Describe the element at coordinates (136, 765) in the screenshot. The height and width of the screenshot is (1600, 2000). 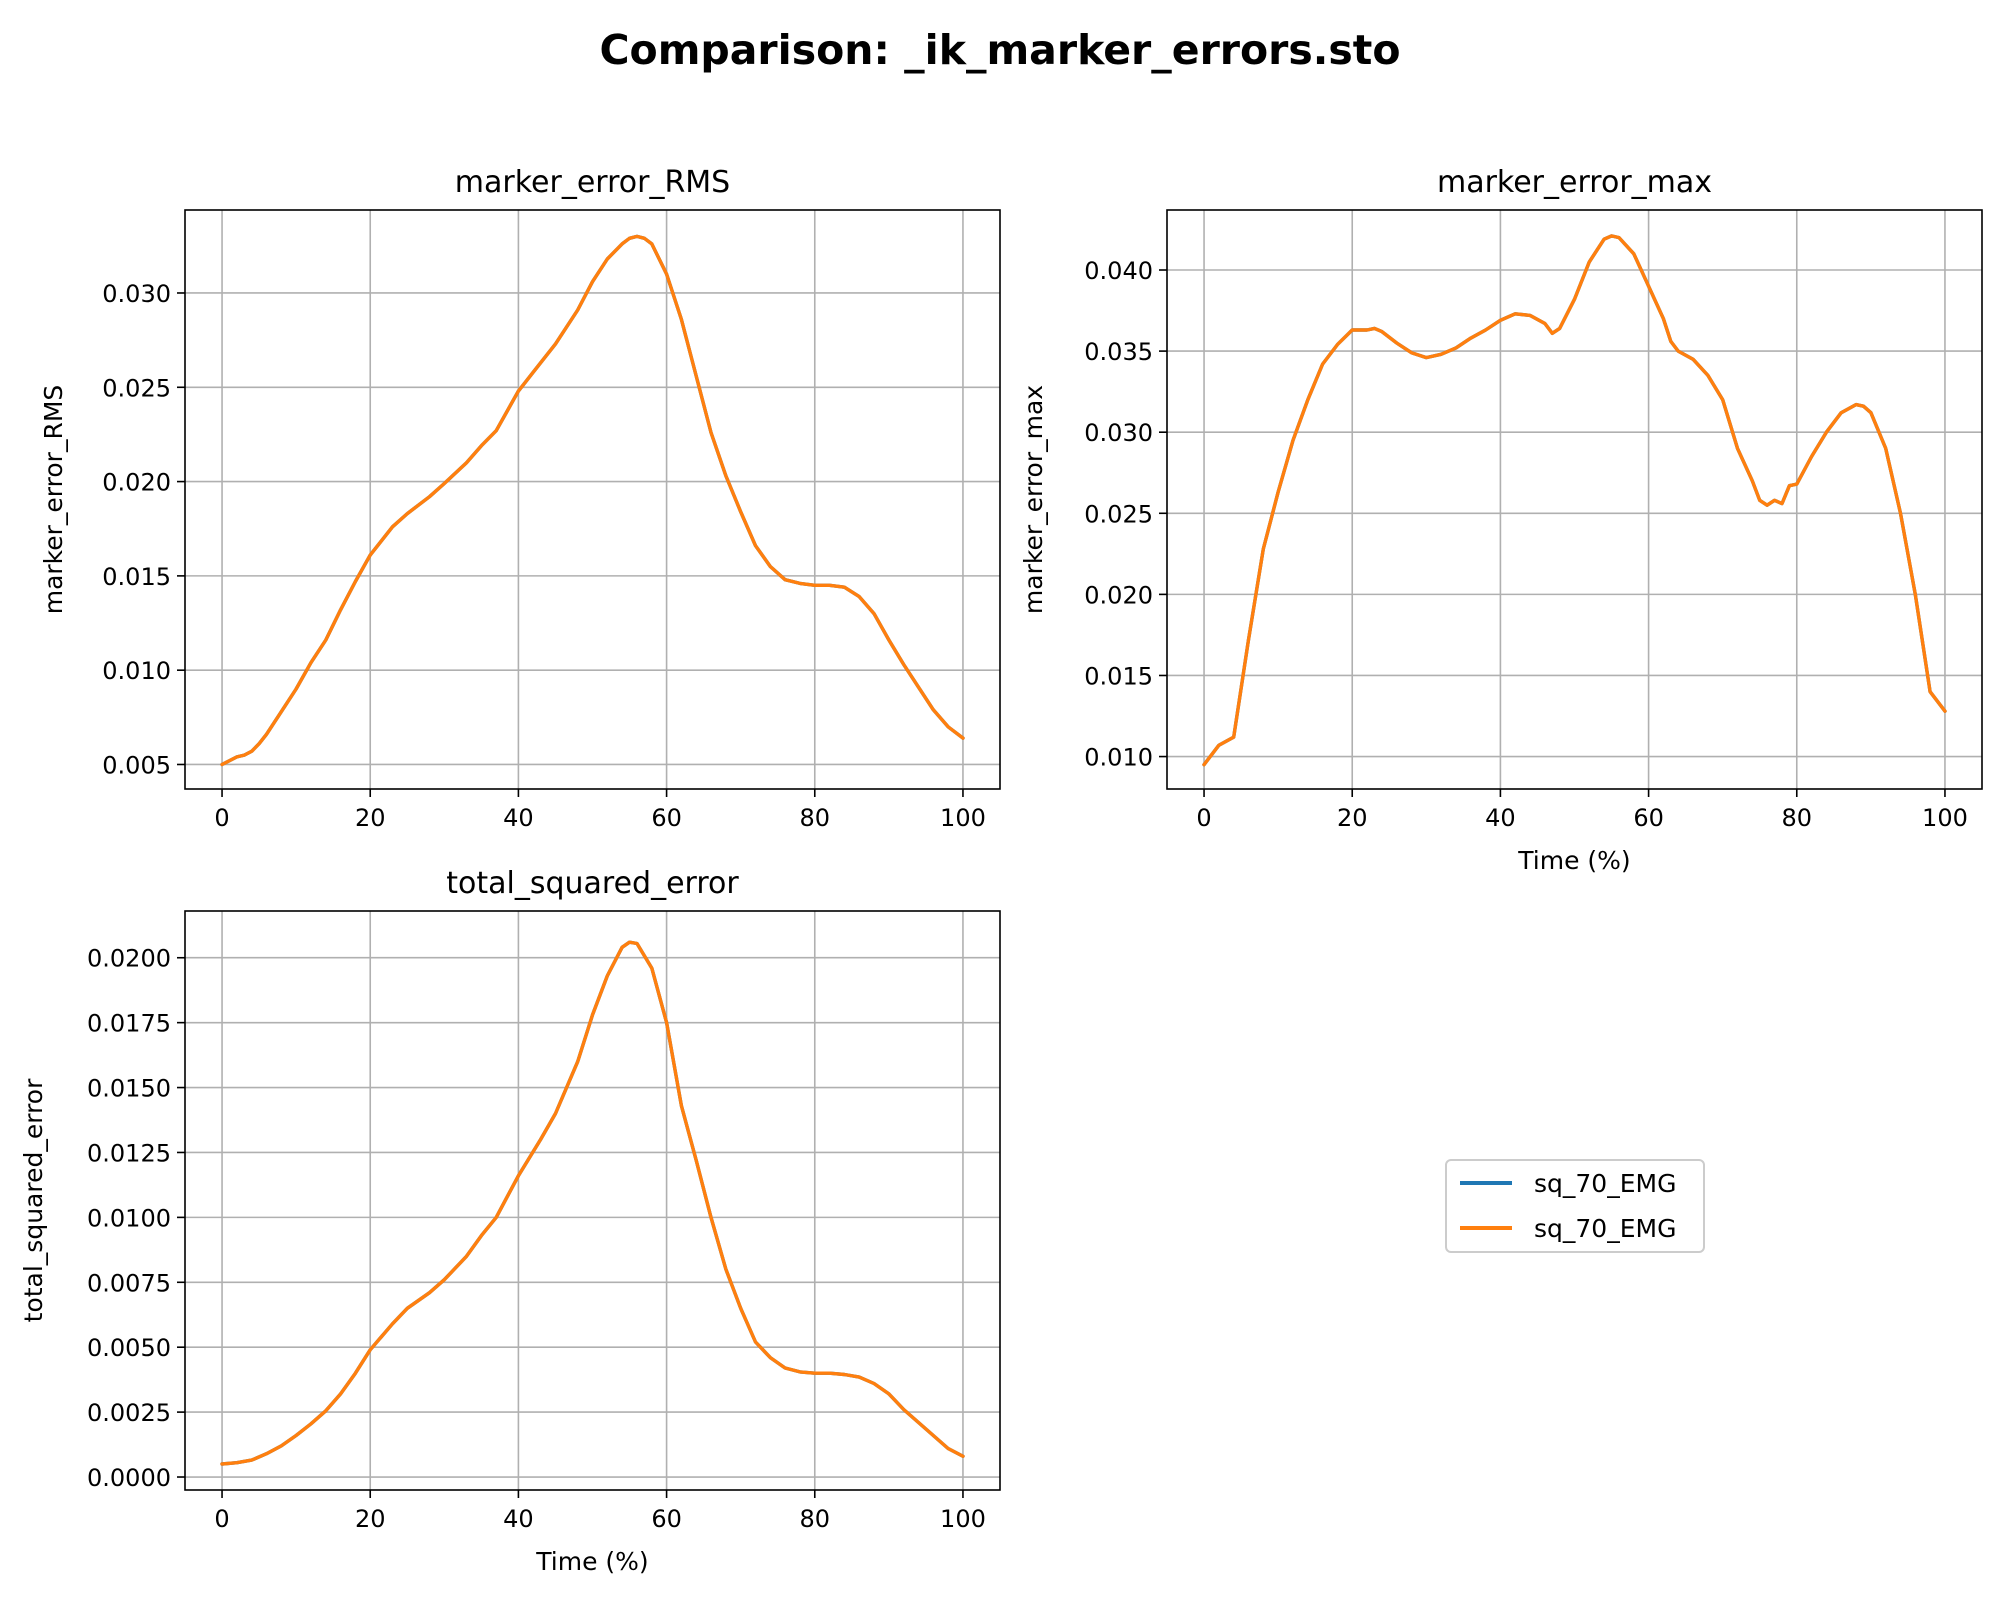
I see `y-tick-label: 0.005` at that location.